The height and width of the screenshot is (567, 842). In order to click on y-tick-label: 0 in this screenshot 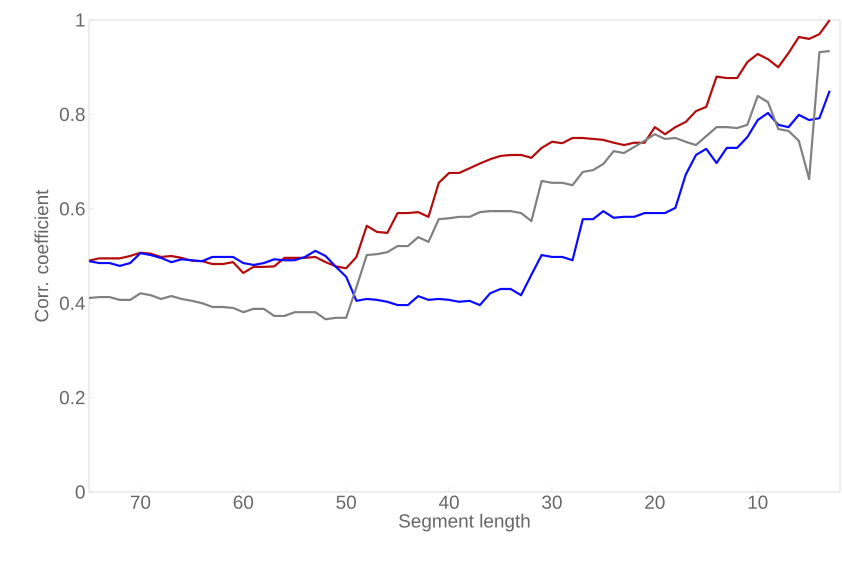, I will do `click(80, 492)`.